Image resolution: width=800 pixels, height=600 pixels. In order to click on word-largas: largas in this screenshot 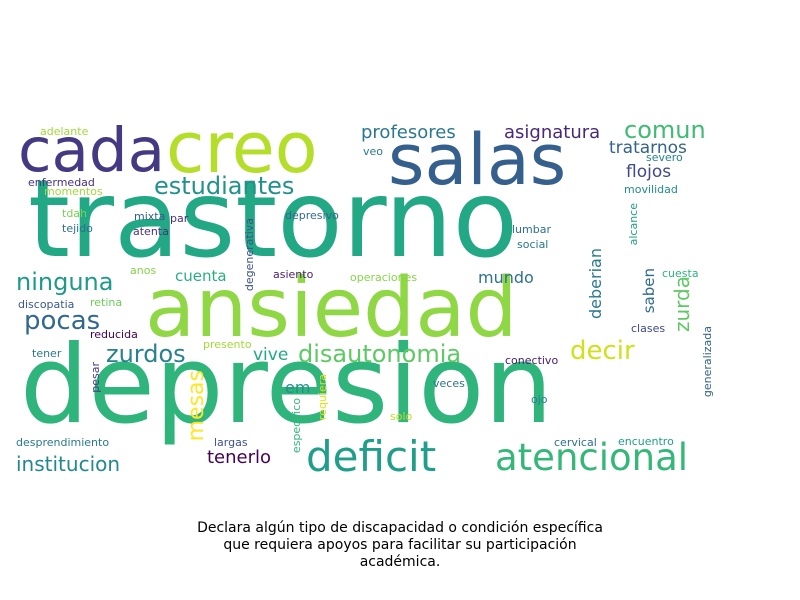, I will do `click(231, 442)`.